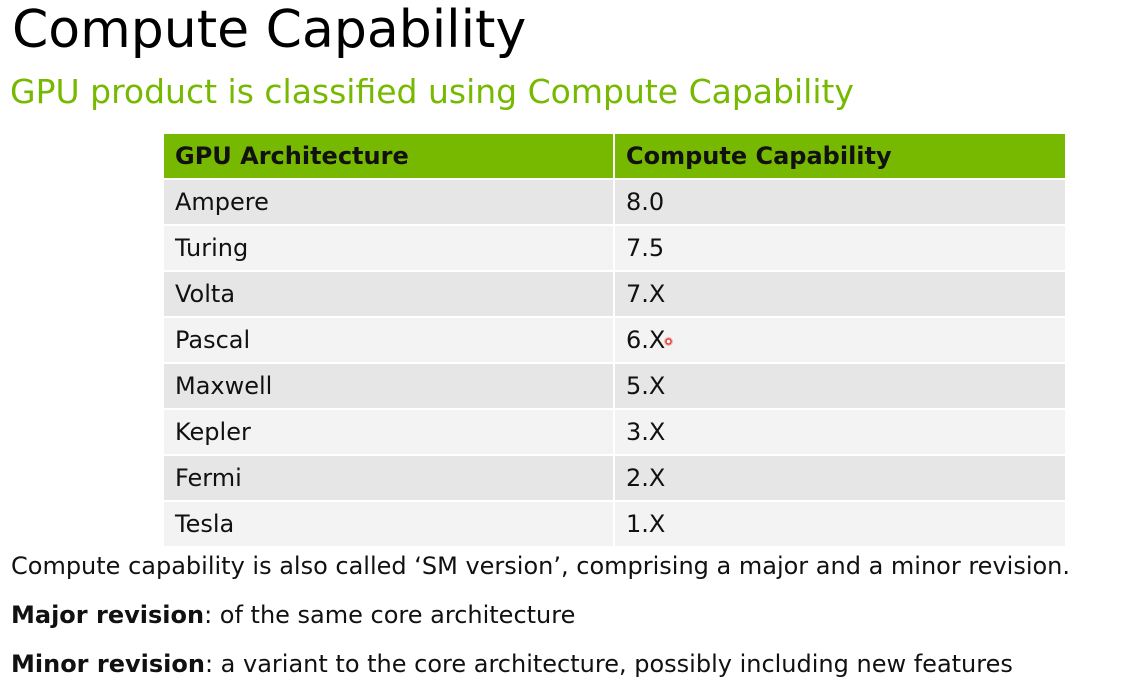  What do you see at coordinates (389, 385) in the screenshot?
I see `architecture-cell: Maxwell` at bounding box center [389, 385].